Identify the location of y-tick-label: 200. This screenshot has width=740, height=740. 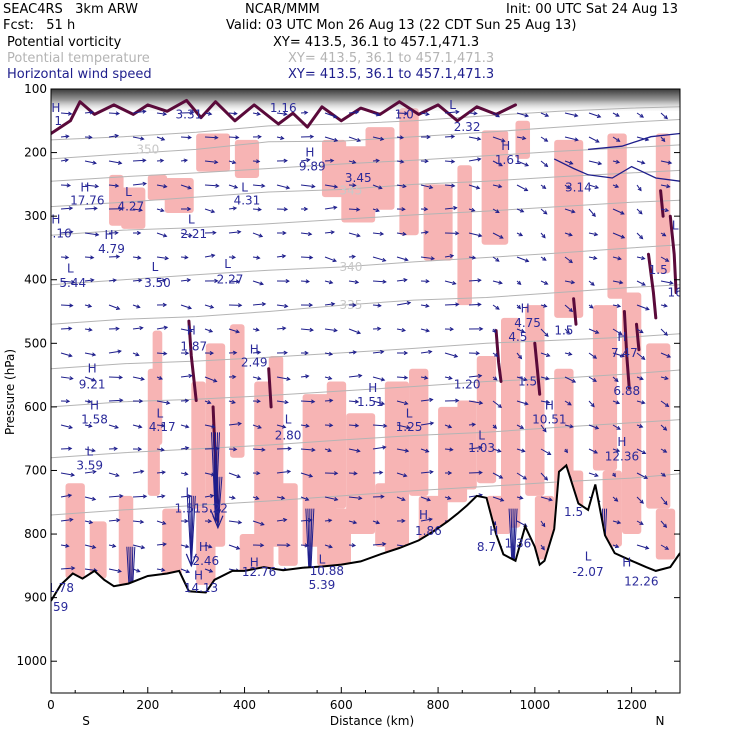
(35, 153).